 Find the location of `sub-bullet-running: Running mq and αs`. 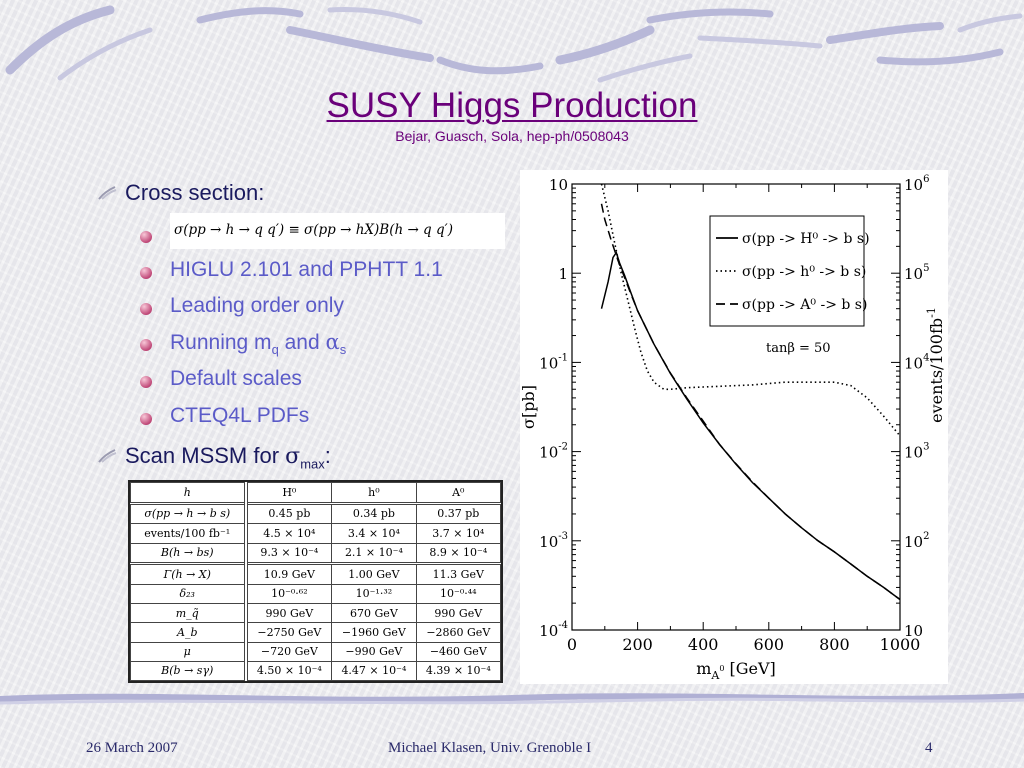

sub-bullet-running: Running mq and αs is located at coordinates (243, 344).